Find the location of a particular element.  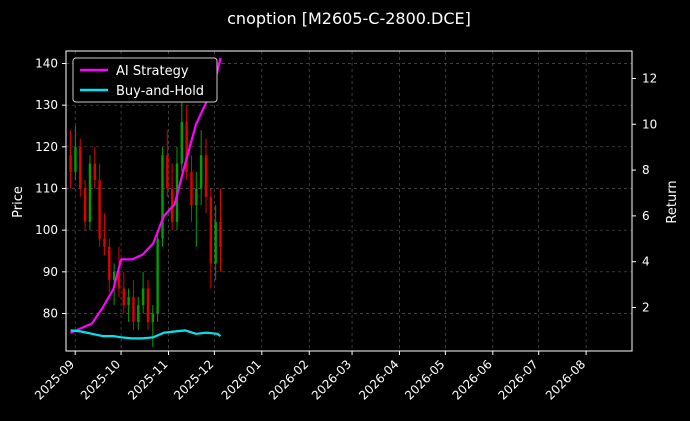

y-tick-label-right: 2 is located at coordinates (646, 307).